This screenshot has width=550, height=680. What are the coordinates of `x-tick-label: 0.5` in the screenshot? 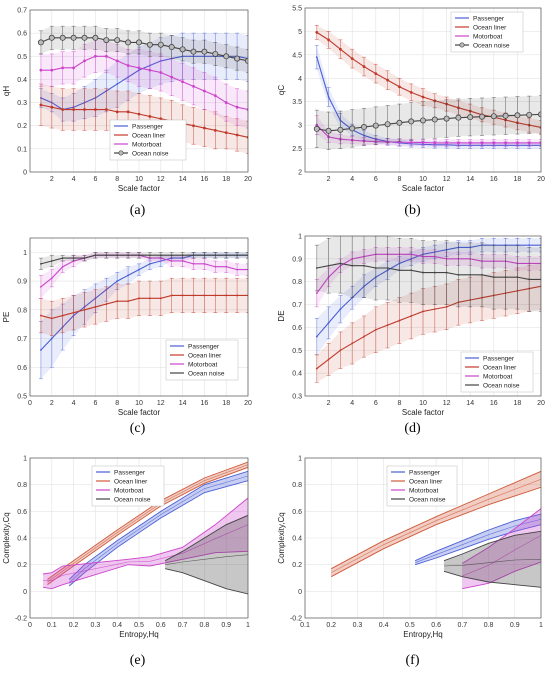 It's located at (410, 625).